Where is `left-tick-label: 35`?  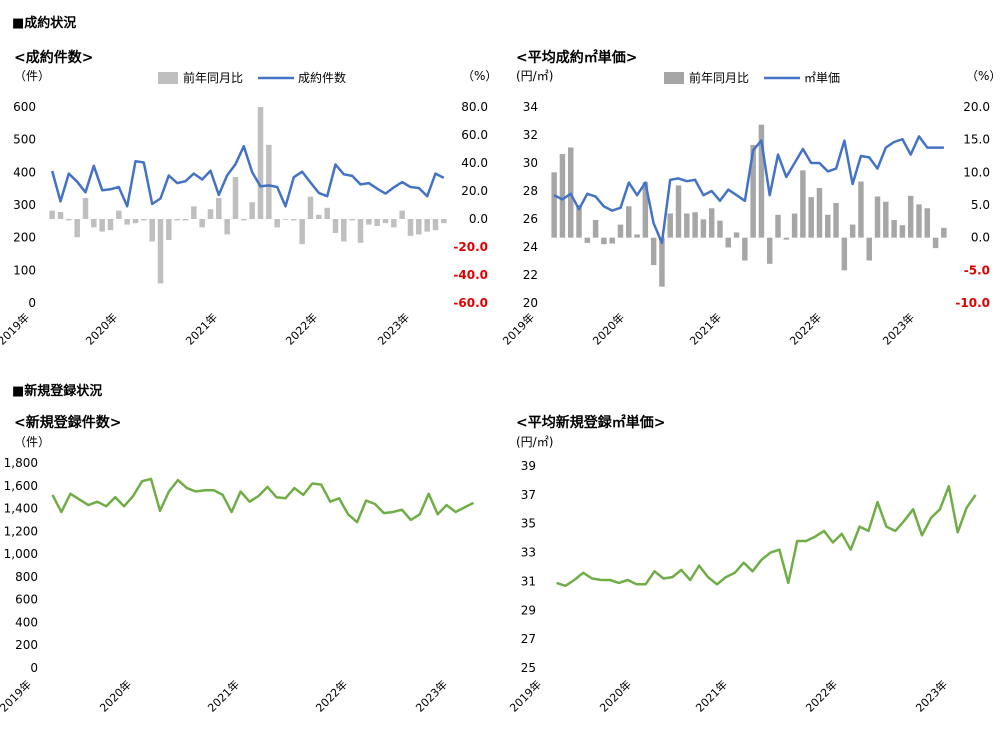 left-tick-label: 35 is located at coordinates (528, 524).